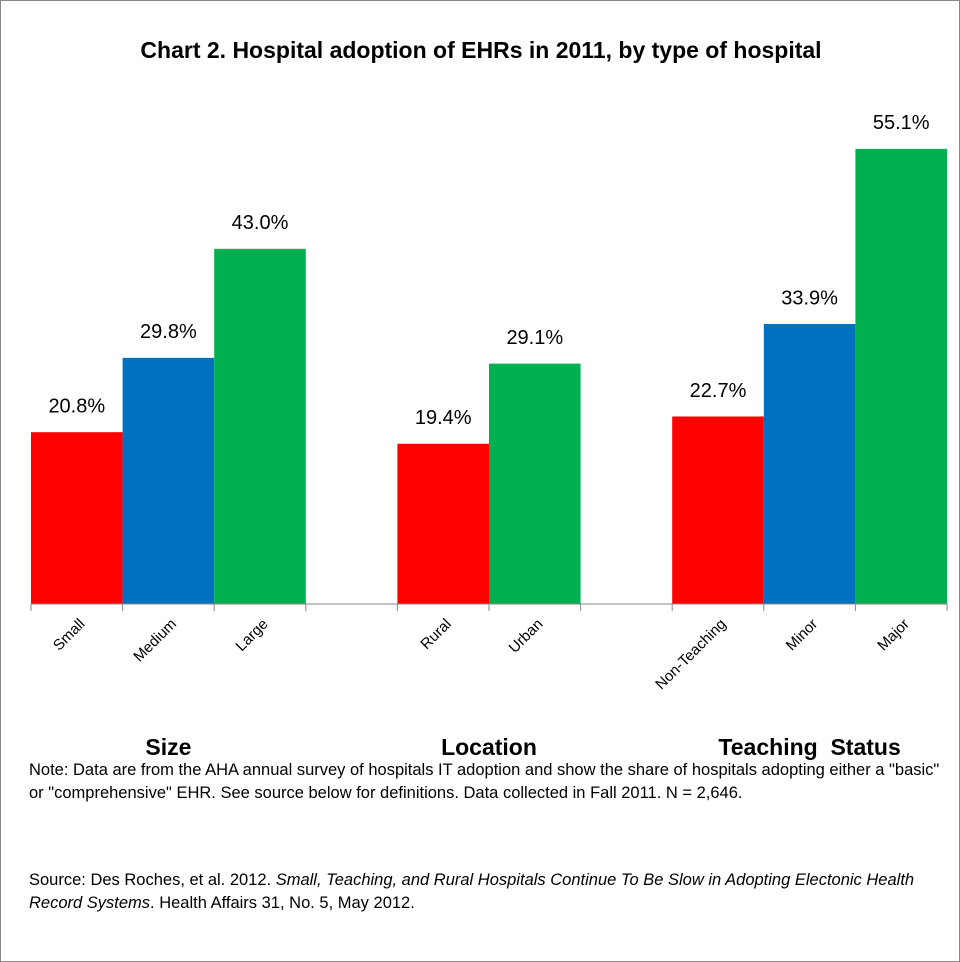 The height and width of the screenshot is (962, 960). What do you see at coordinates (168, 332) in the screenshot?
I see `value-label: 29.8%` at bounding box center [168, 332].